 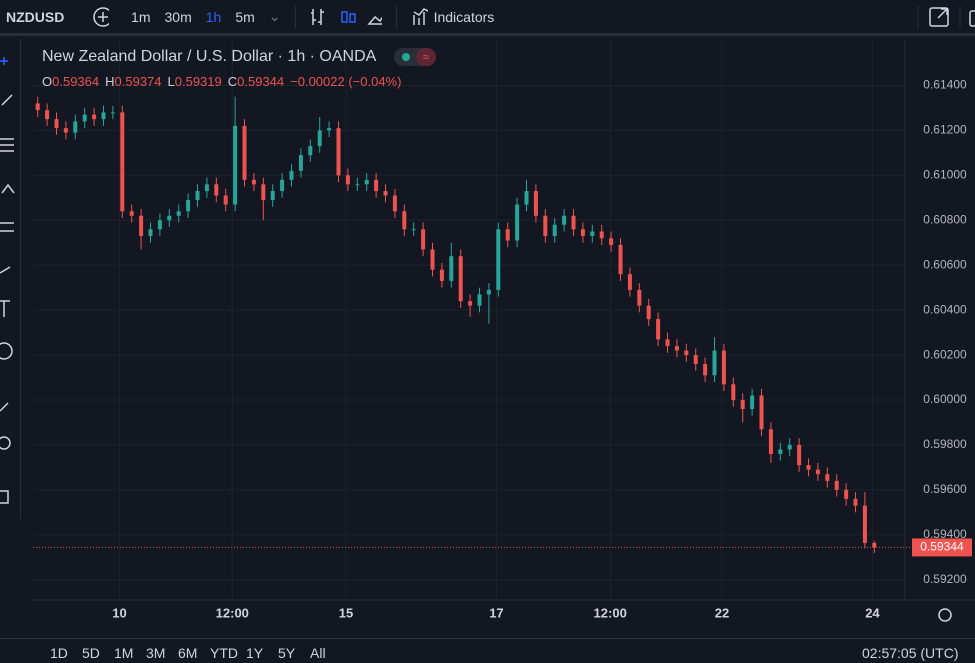 What do you see at coordinates (396, 16) in the screenshot?
I see `divider` at bounding box center [396, 16].